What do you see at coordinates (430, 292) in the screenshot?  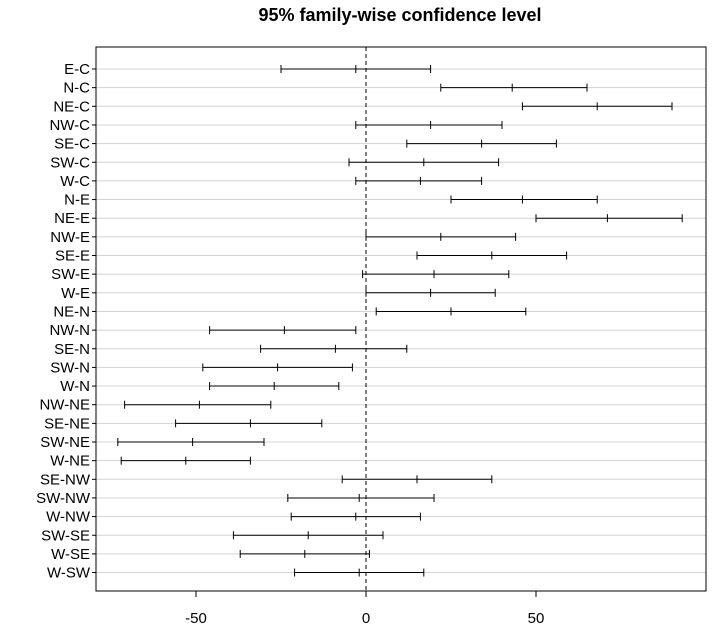 I see `interval-w-e` at bounding box center [430, 292].